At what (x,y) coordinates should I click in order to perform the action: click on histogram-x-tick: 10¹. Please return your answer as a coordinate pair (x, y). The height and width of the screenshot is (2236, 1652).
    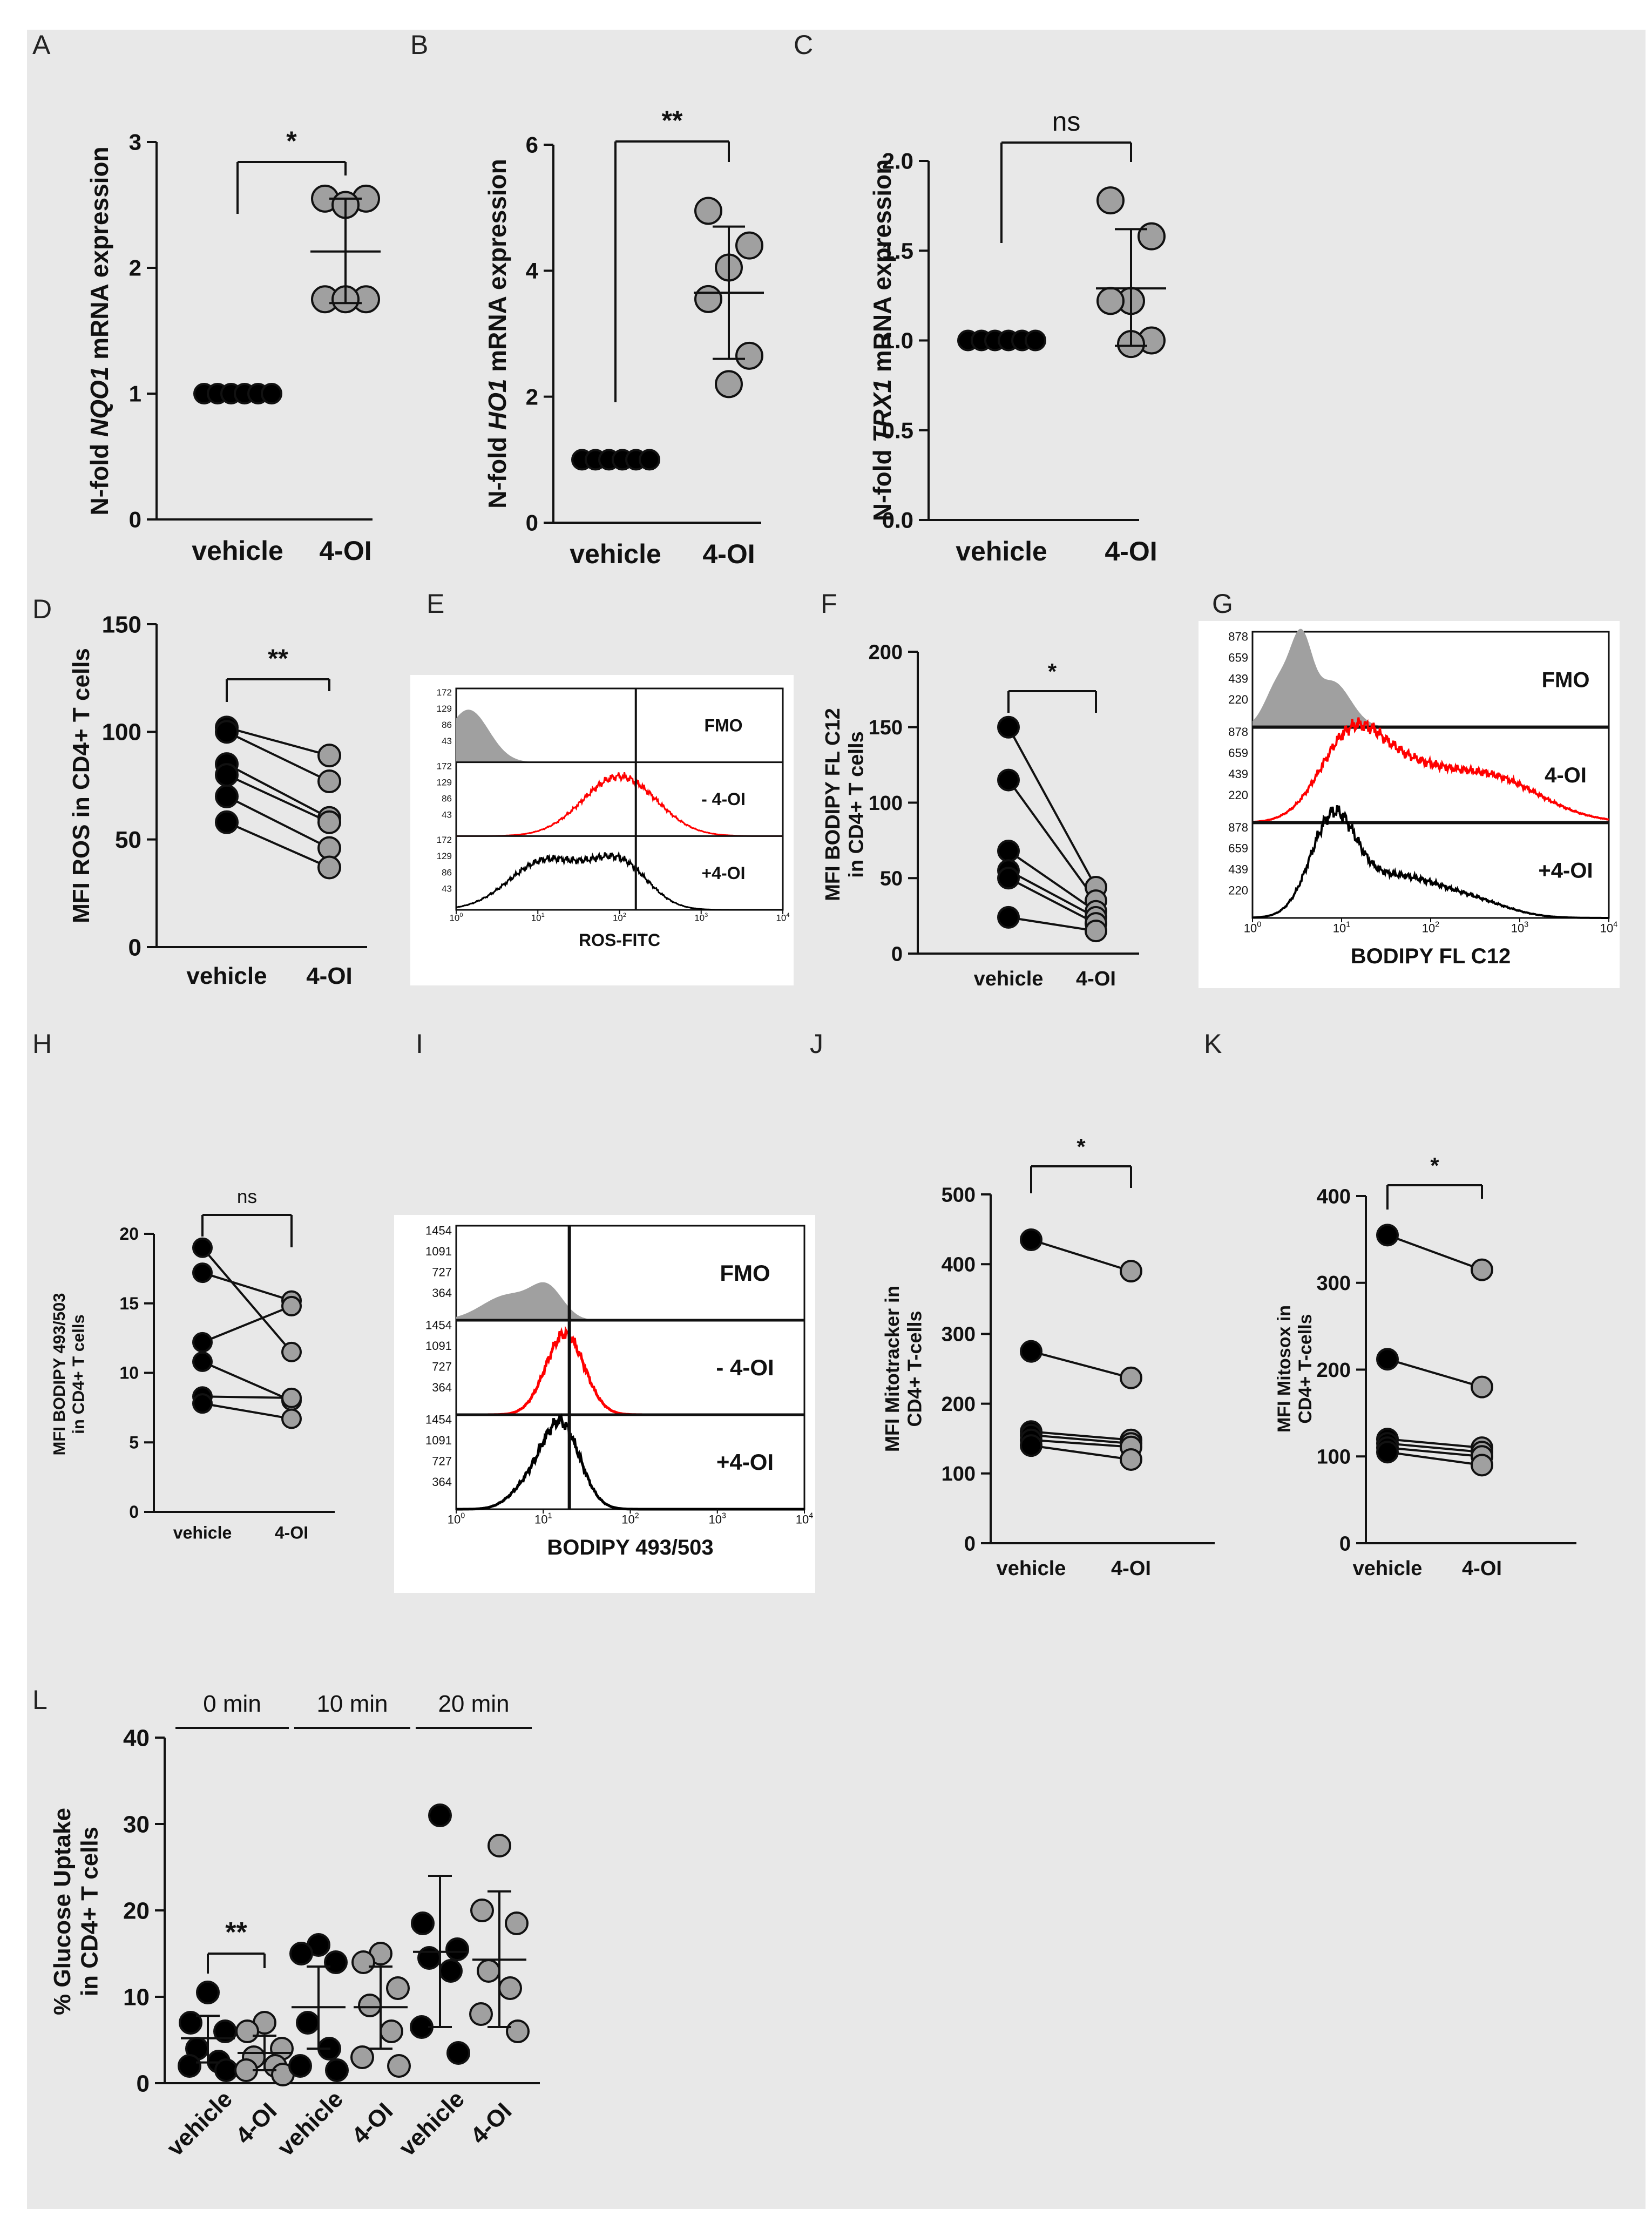
    Looking at the image, I should click on (1341, 928).